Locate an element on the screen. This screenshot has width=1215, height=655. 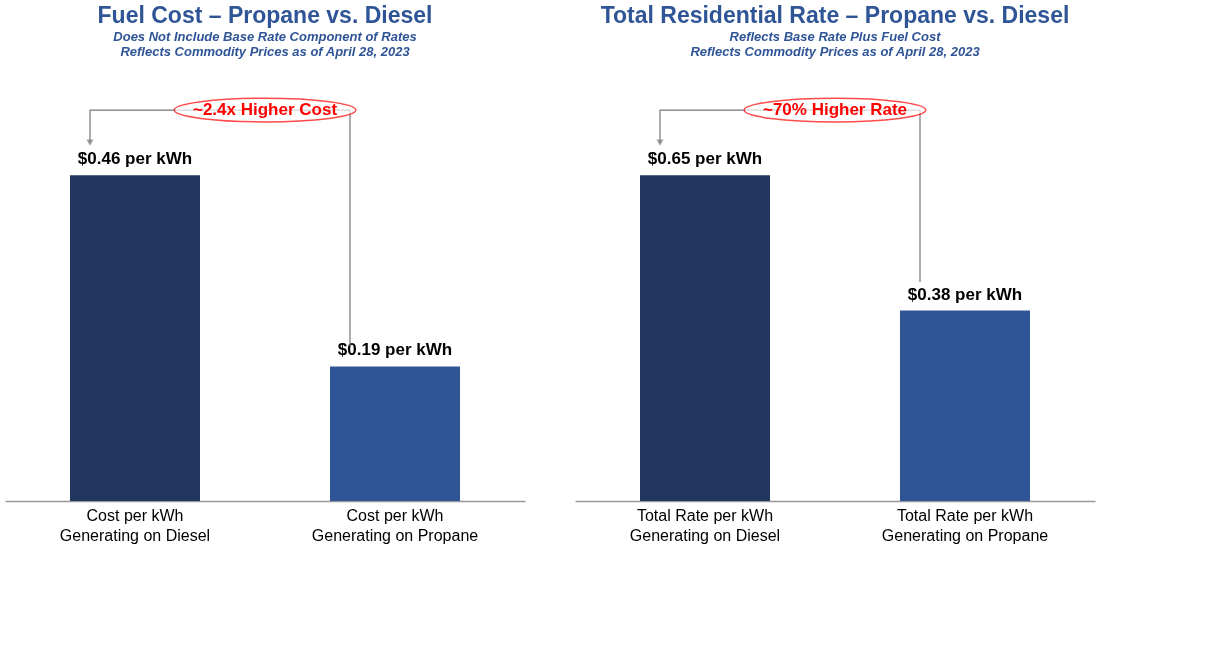
text: ~70% Higher Rate is located at coordinates (835, 110).